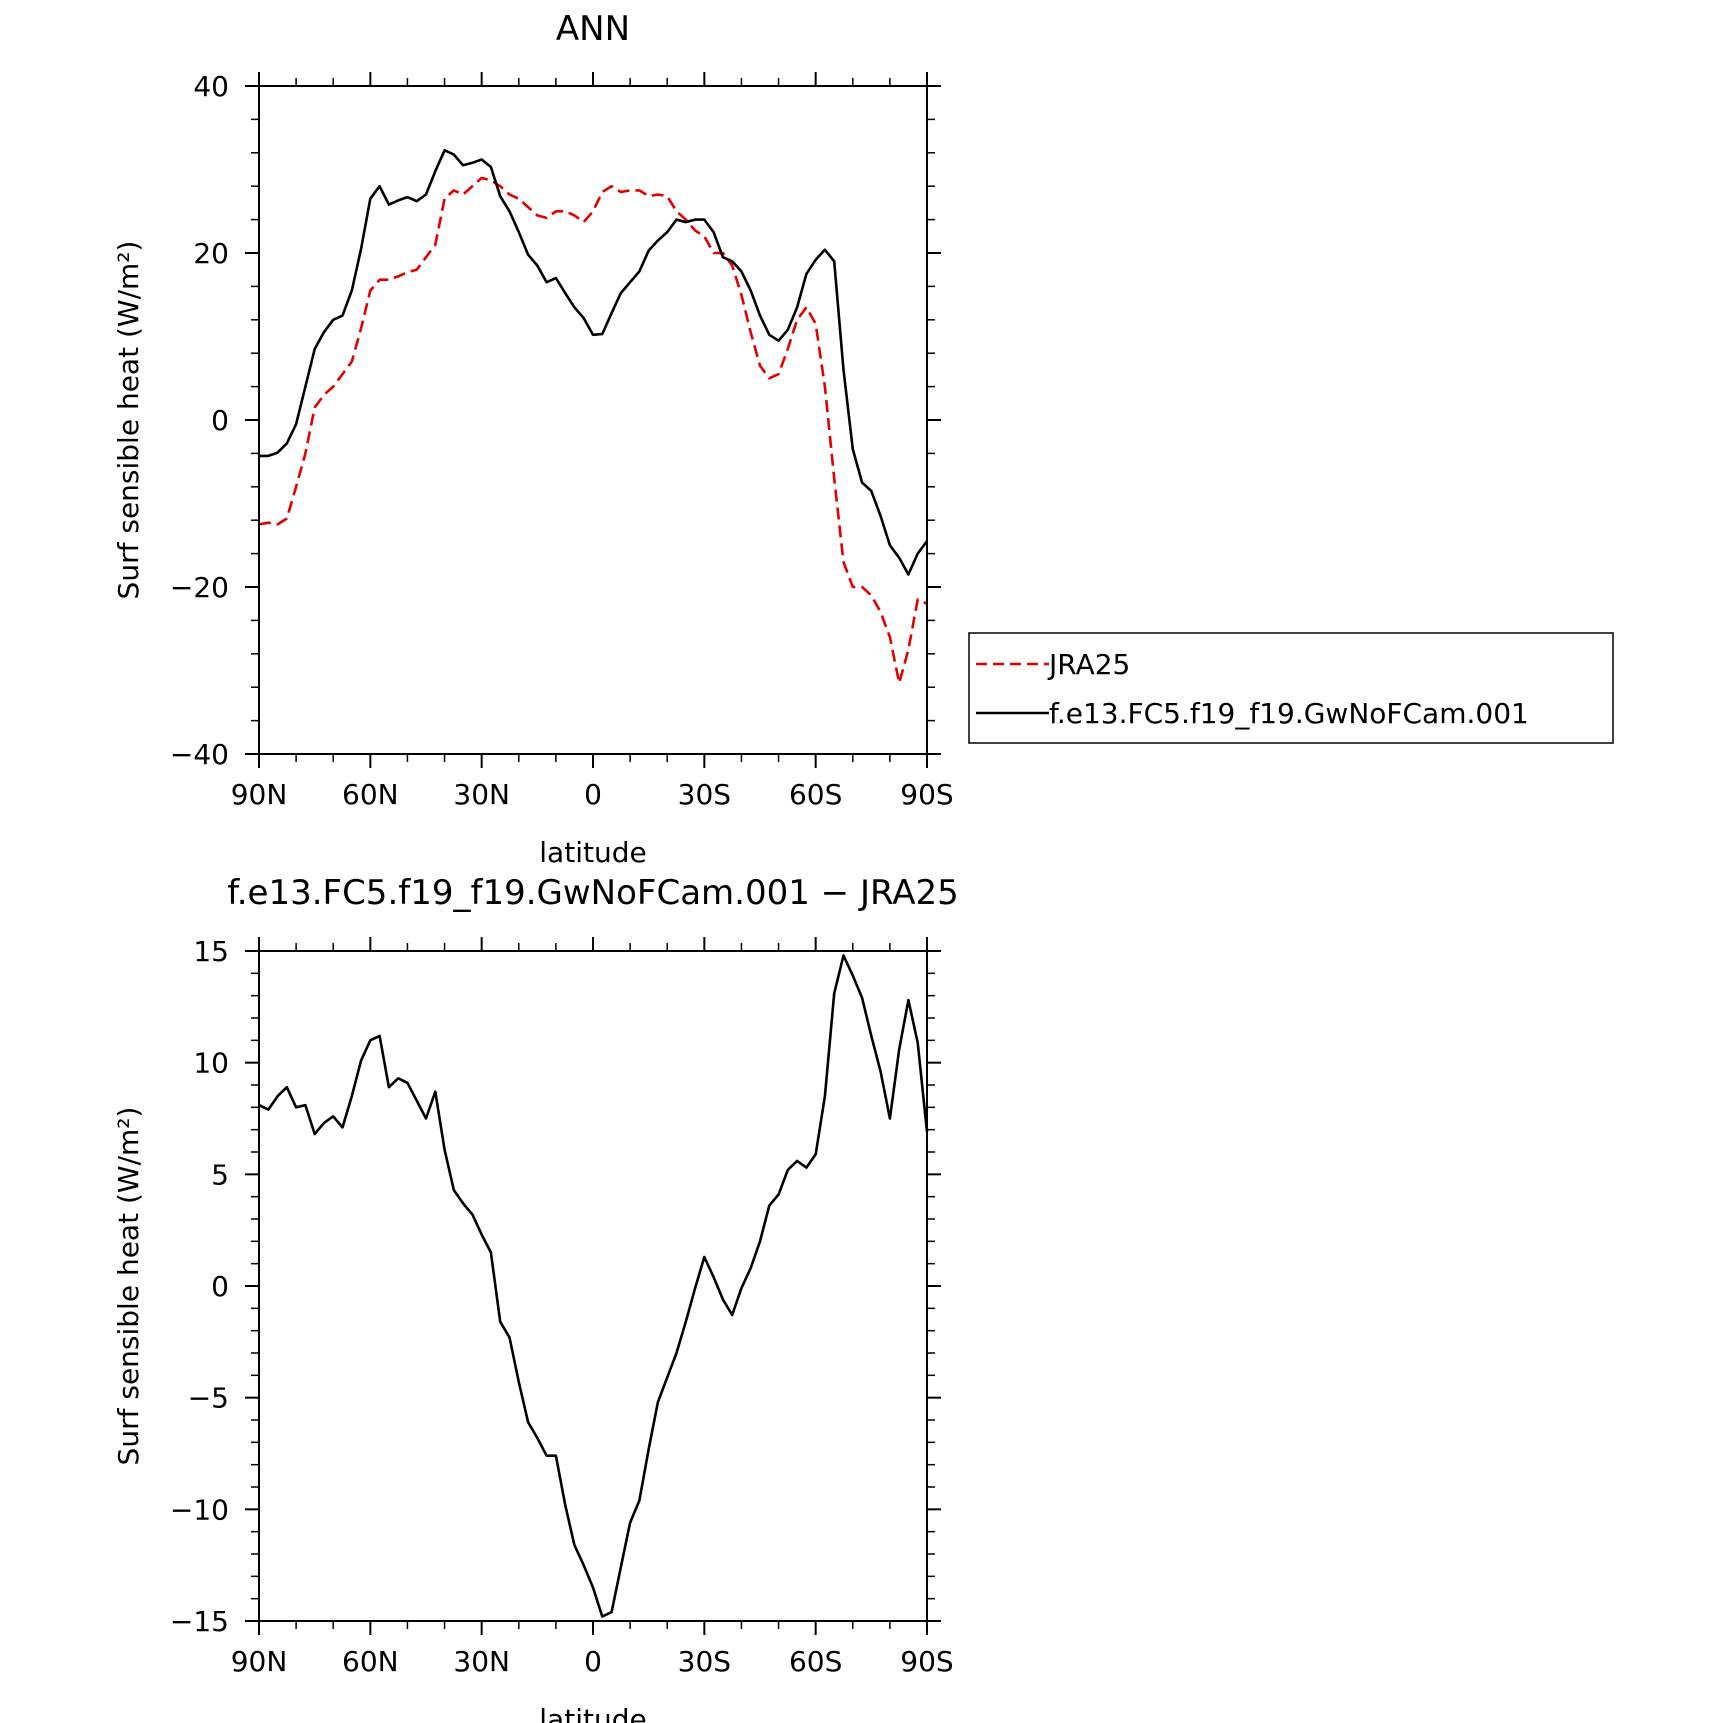 This screenshot has width=1710, height=1723. Describe the element at coordinates (481, 794) in the screenshot. I see `top-x-tick-label: 30N` at that location.